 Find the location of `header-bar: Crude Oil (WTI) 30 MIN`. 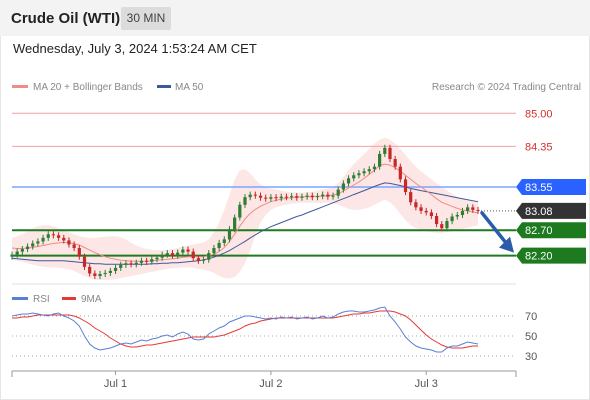

header-bar: Crude Oil (WTI) 30 MIN is located at coordinates (295, 18).